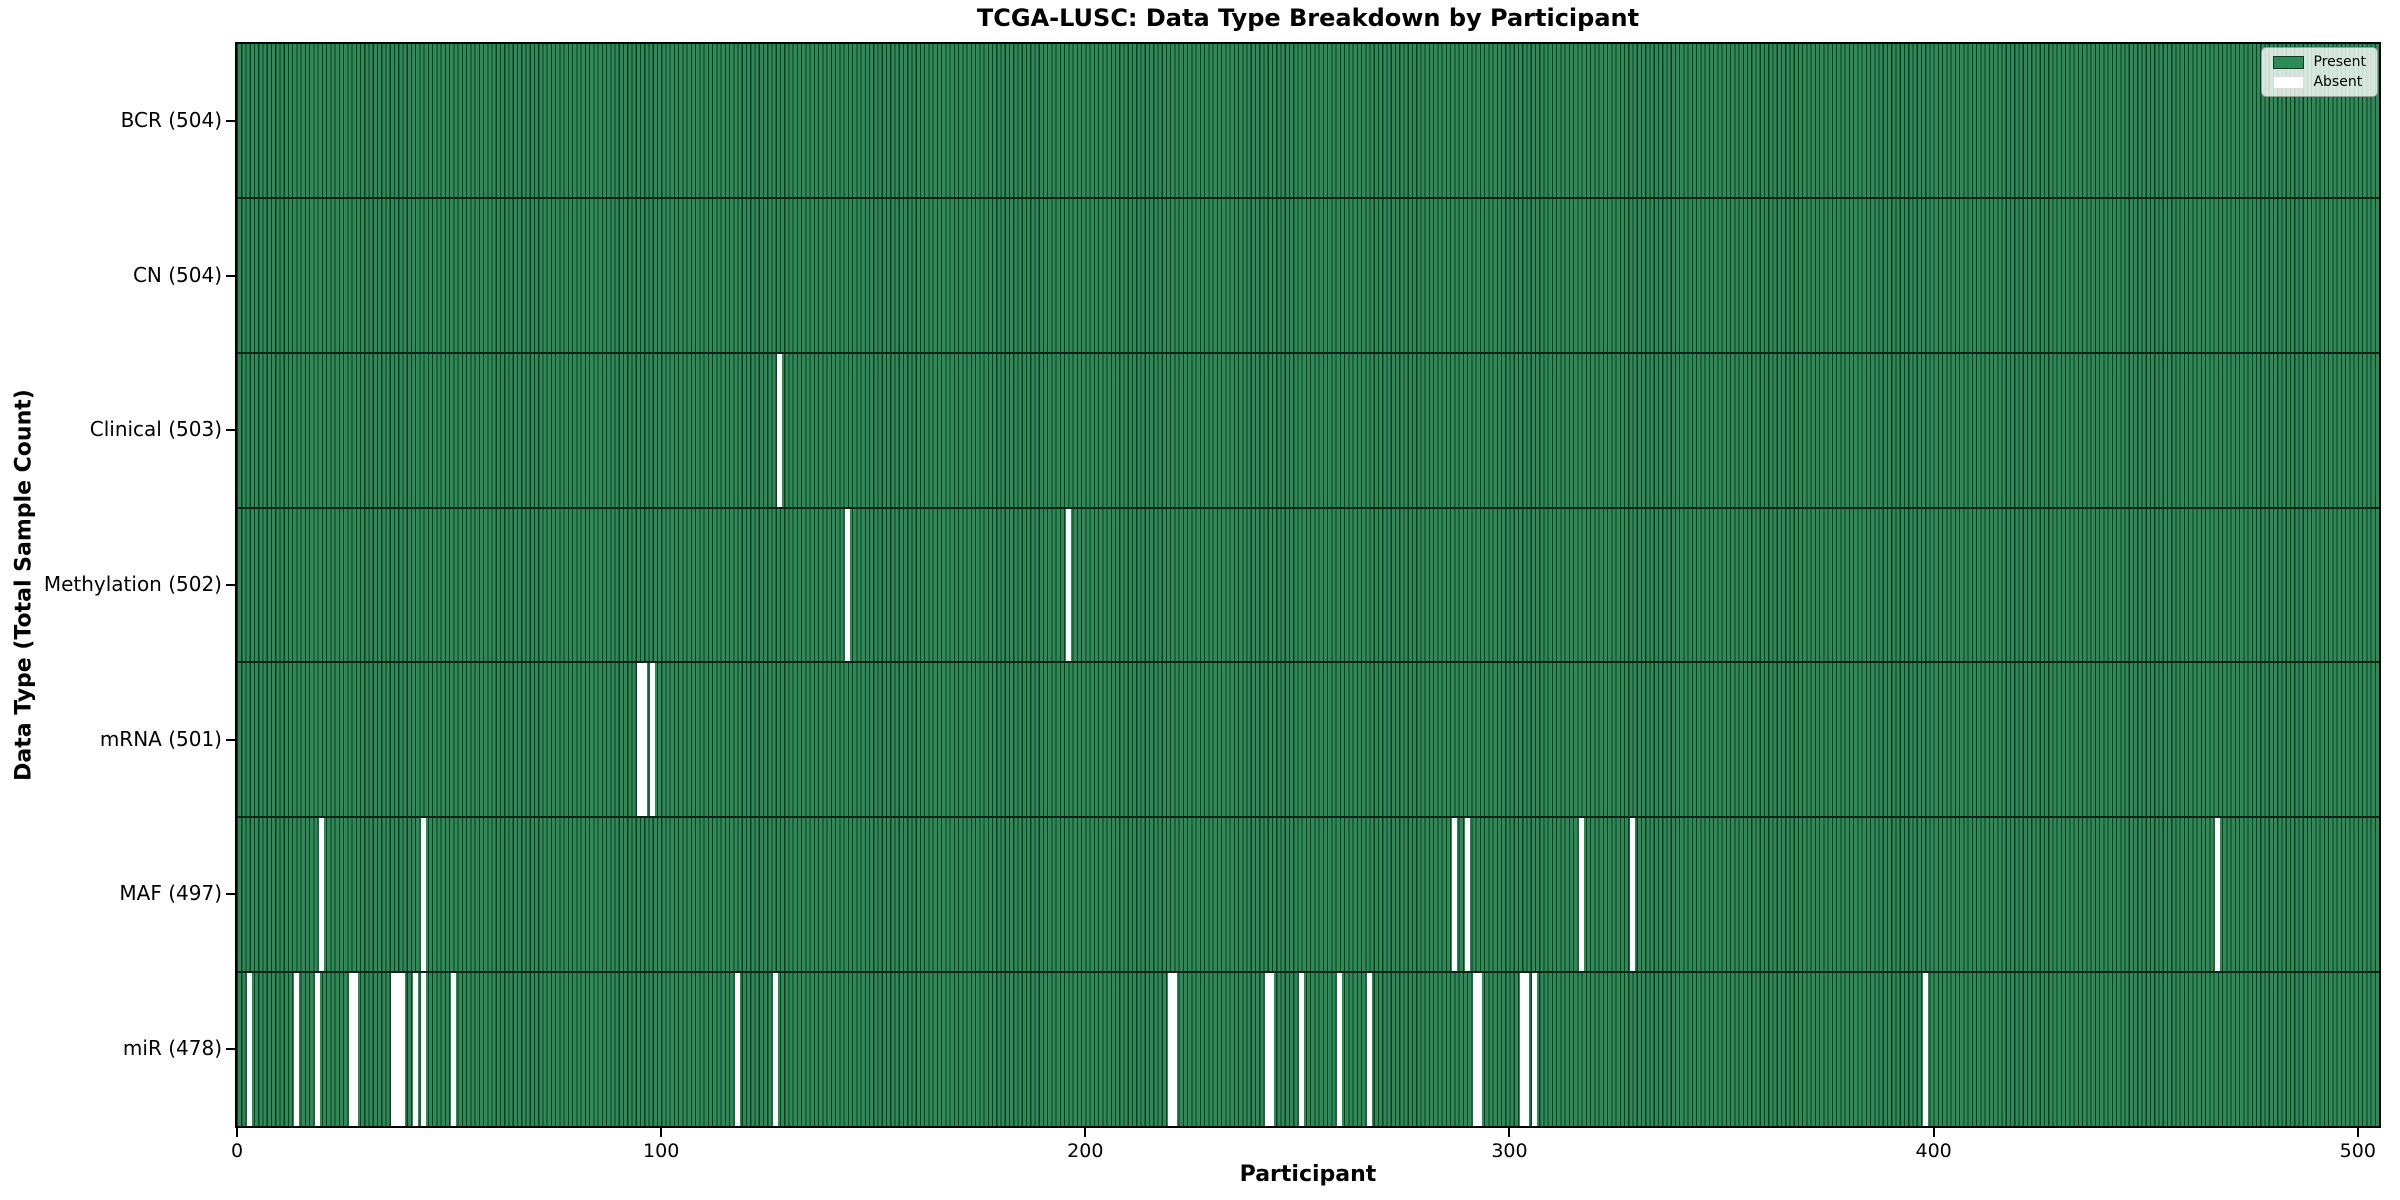 This screenshot has height=1200, width=2400. Describe the element at coordinates (1308, 274) in the screenshot. I see `data-row-CN` at that location.